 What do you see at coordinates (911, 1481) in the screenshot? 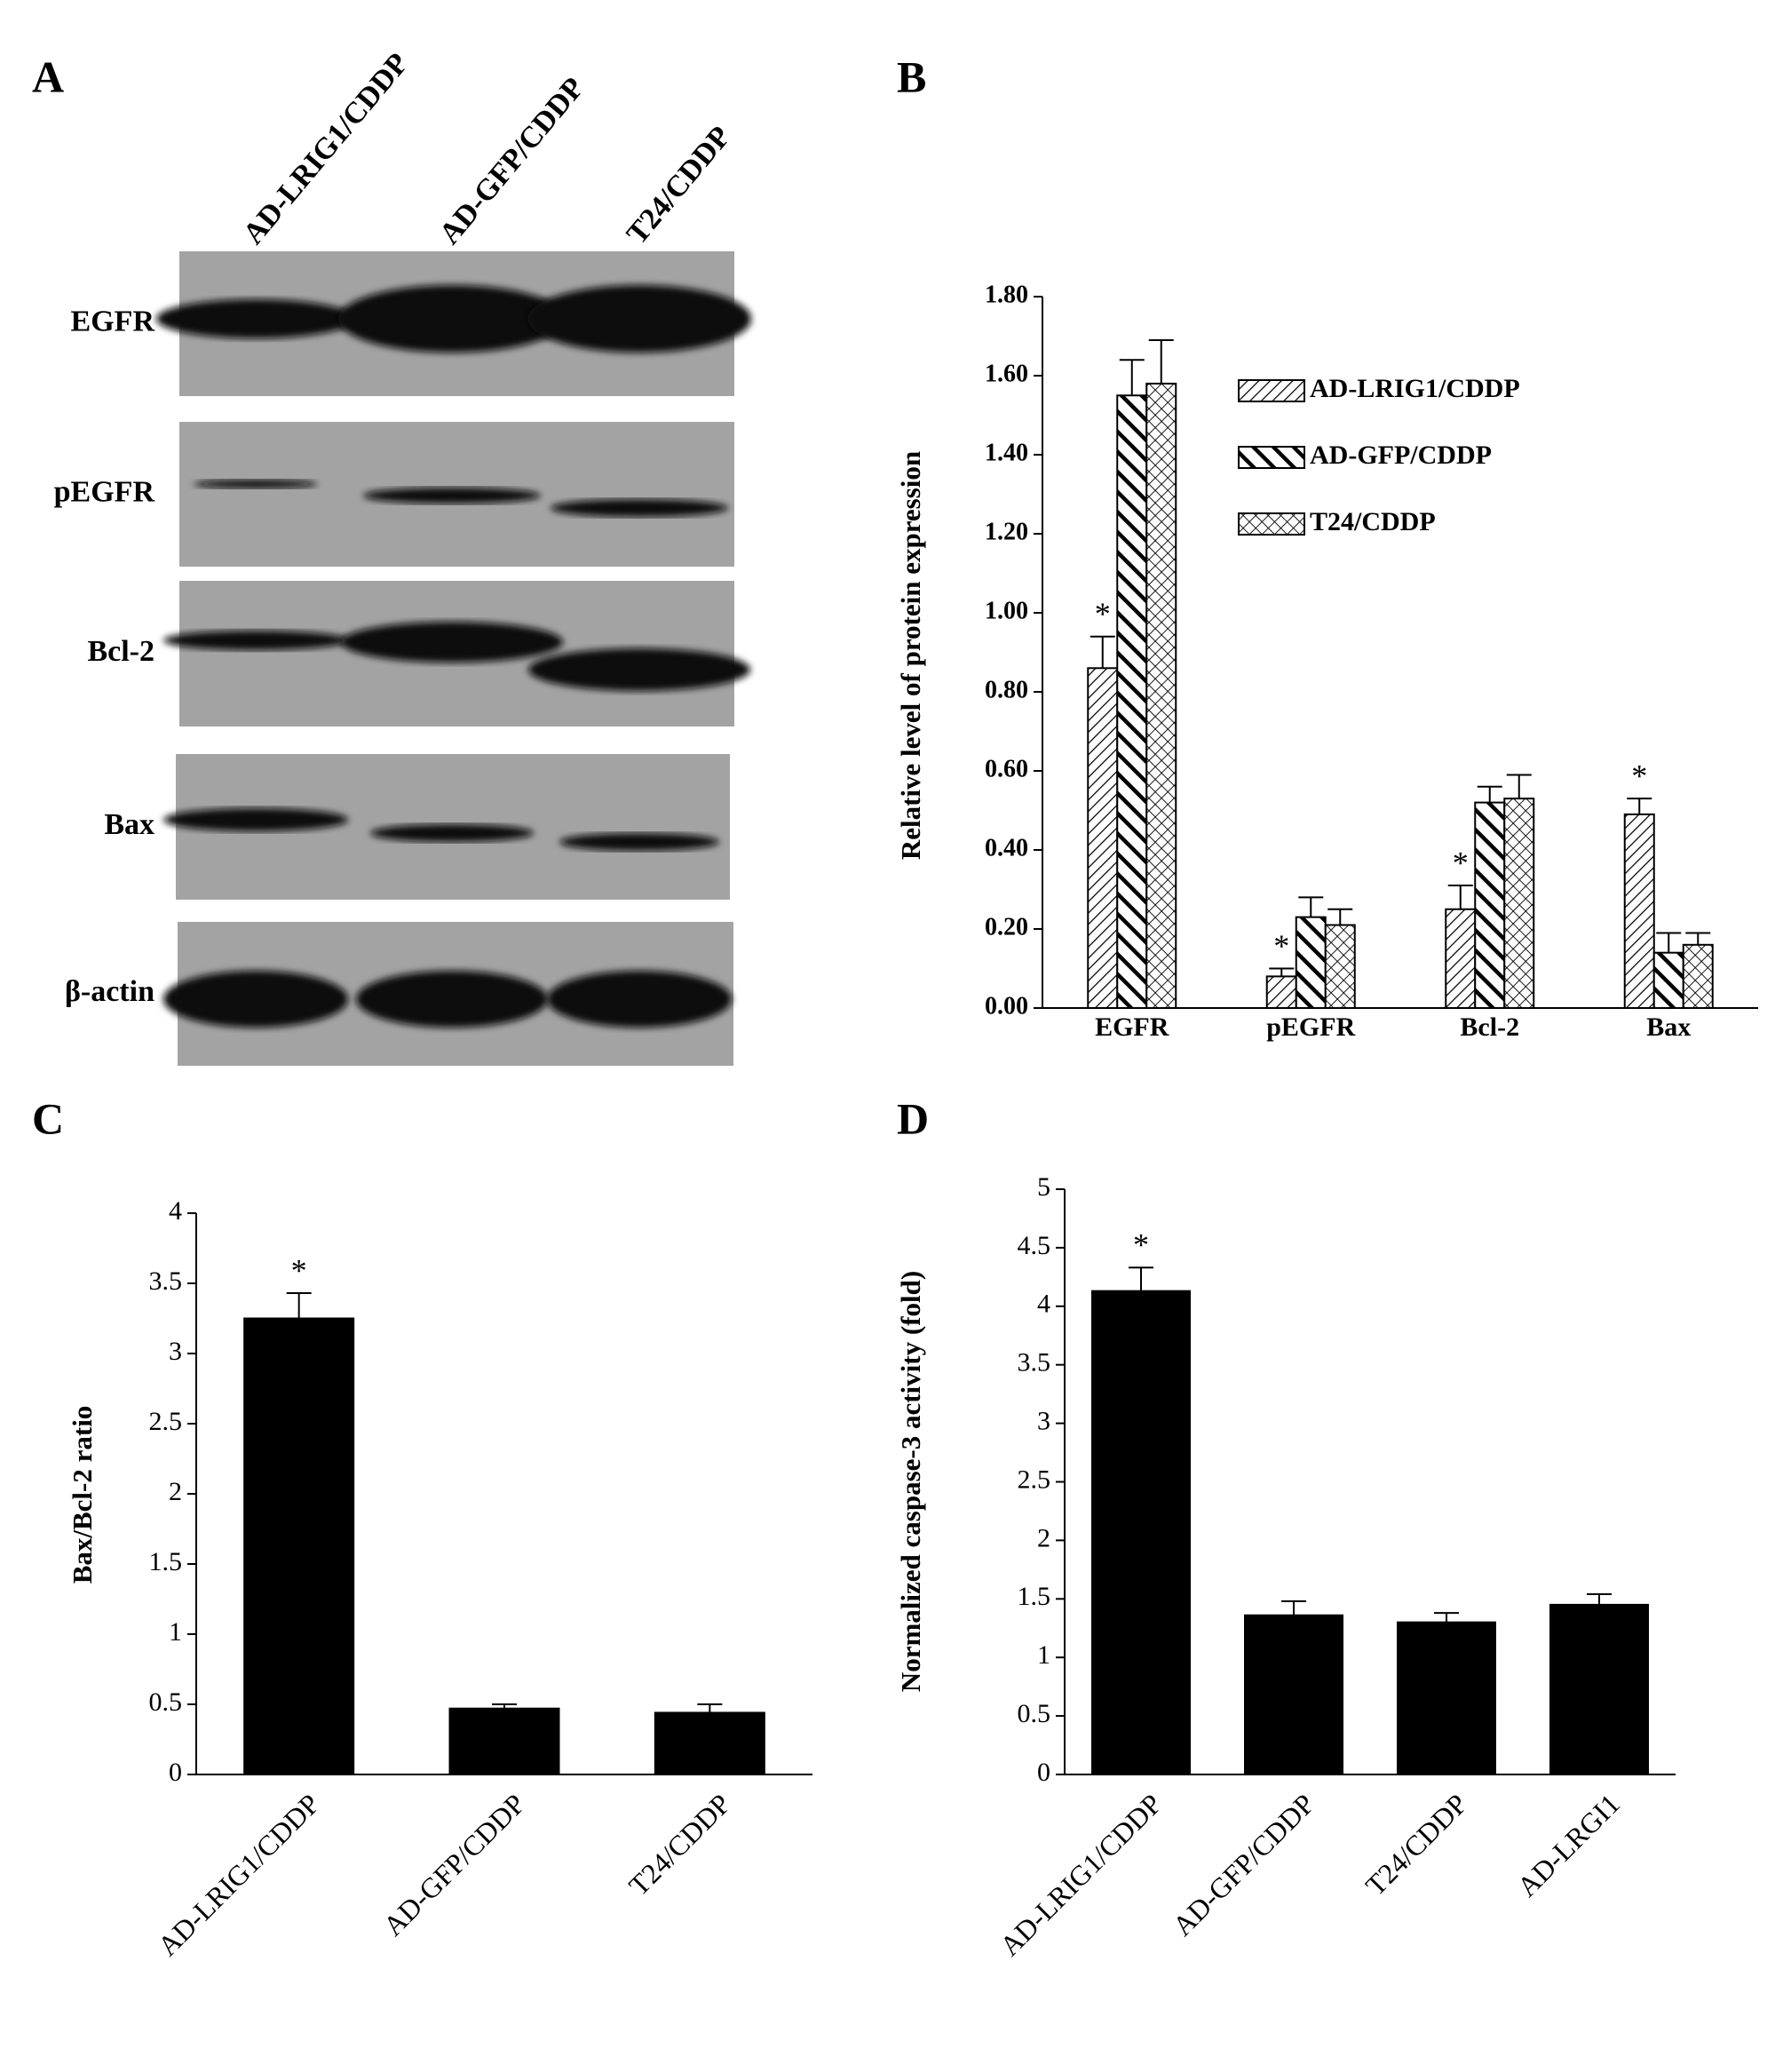
I see `y-axis-label: Normalized caspase-3 activity (fold)` at bounding box center [911, 1481].